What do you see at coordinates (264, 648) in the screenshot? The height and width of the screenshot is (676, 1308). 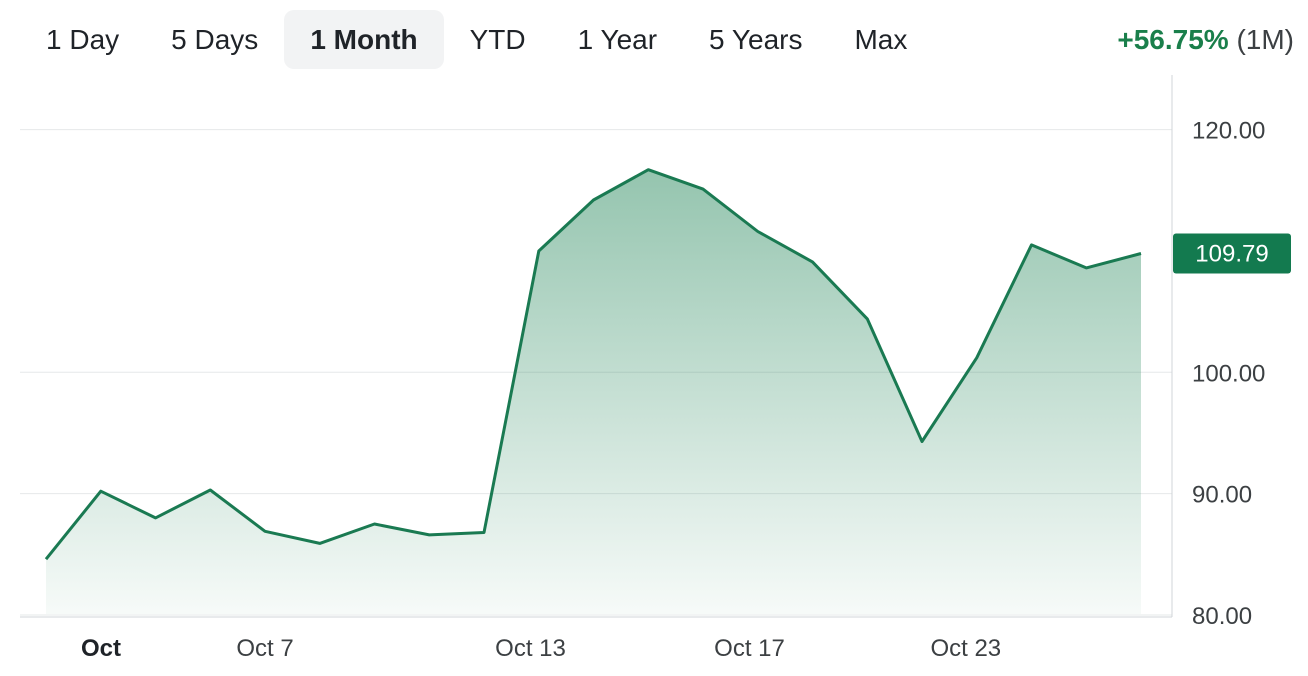 I see `x-tick-label: Oct 7` at bounding box center [264, 648].